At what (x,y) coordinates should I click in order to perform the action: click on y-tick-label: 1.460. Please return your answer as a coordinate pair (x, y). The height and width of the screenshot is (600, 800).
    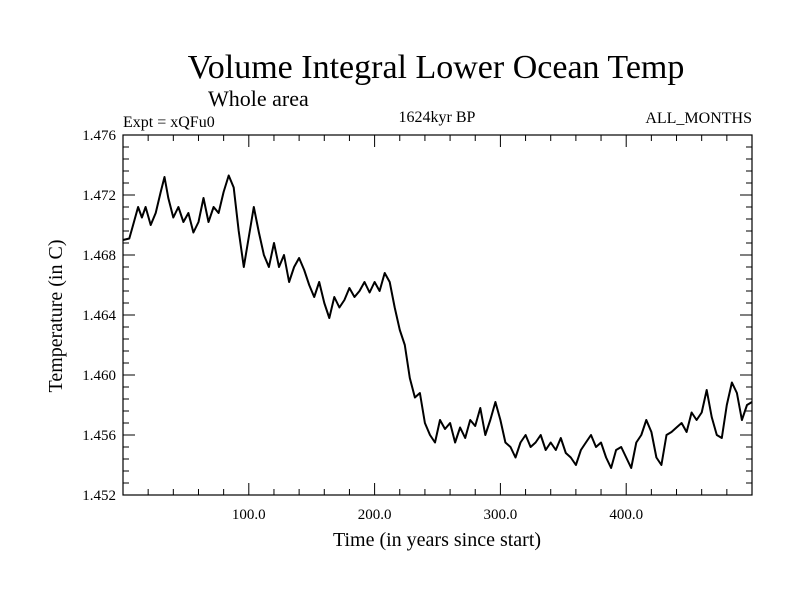
    Looking at the image, I should click on (99, 376).